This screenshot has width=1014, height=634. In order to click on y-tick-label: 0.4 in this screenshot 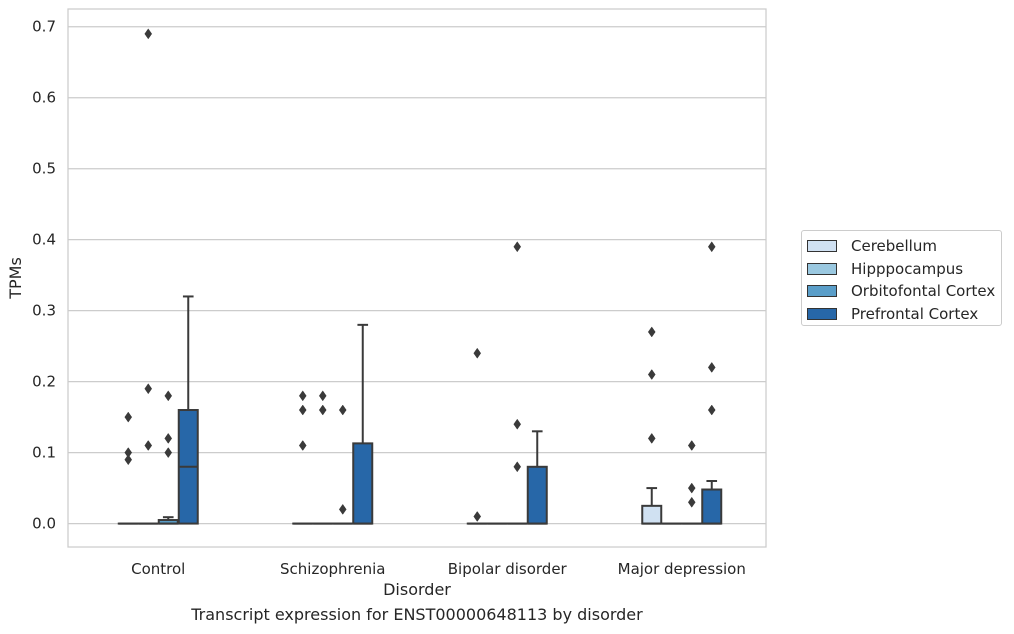, I will do `click(44, 240)`.